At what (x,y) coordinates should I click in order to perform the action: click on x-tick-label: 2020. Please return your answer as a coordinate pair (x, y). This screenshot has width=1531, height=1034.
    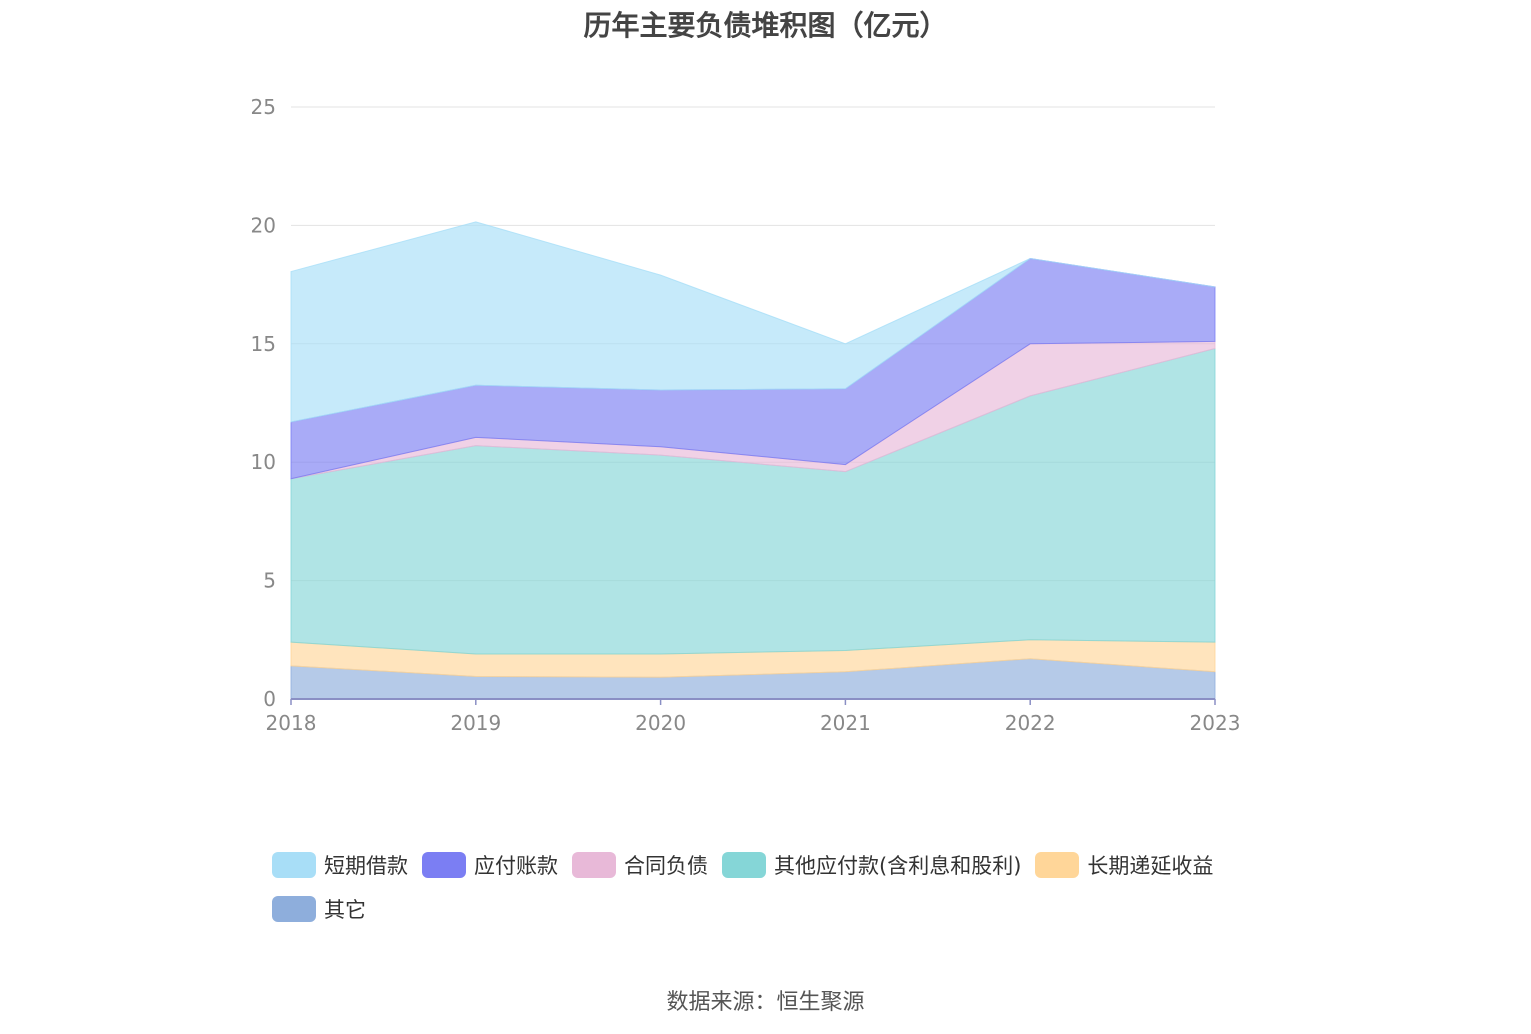
    Looking at the image, I should click on (660, 723).